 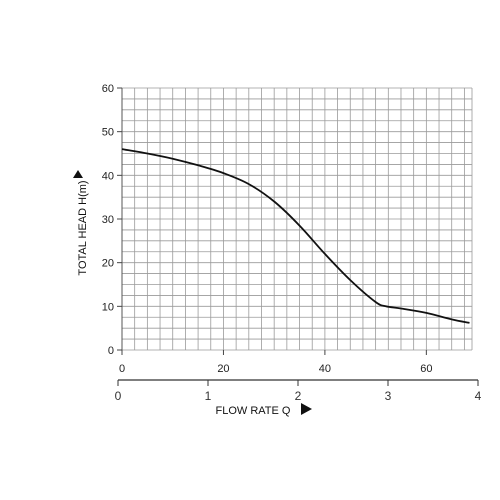 What do you see at coordinates (223, 369) in the screenshot?
I see `x-tick-label: 20` at bounding box center [223, 369].